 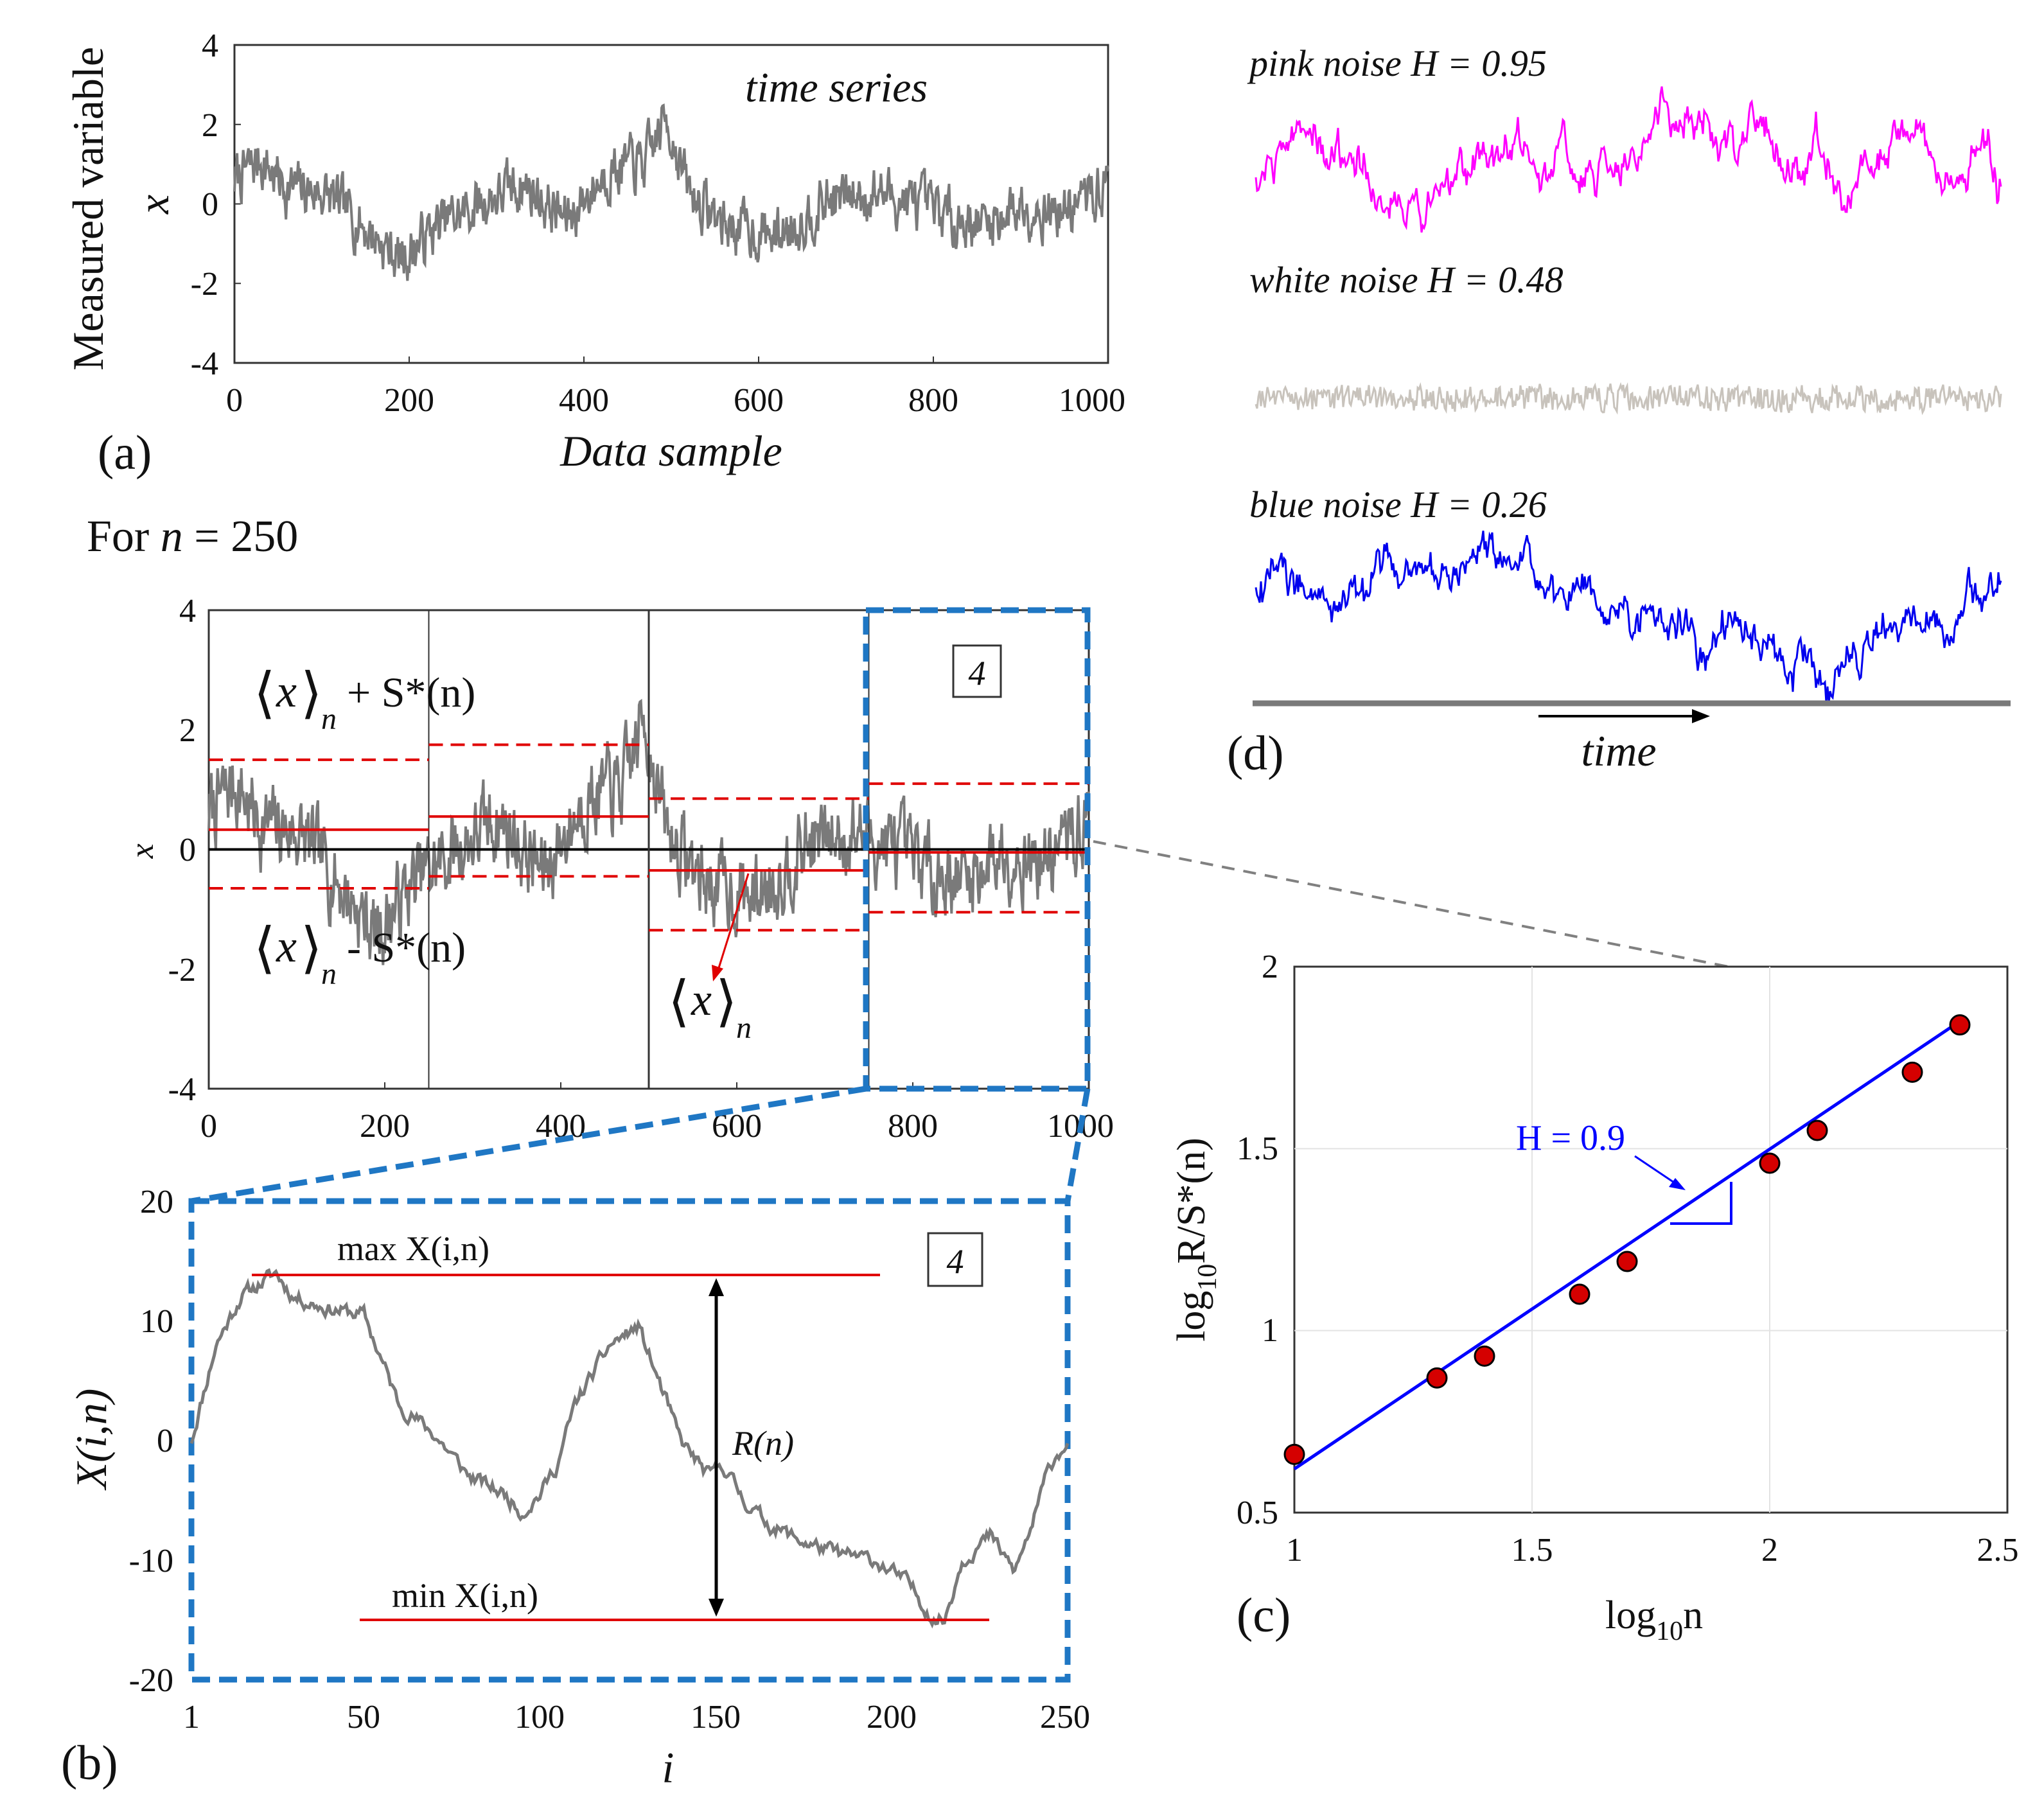 What do you see at coordinates (1669, 1631) in the screenshot?
I see `x-title-sub: 10` at bounding box center [1669, 1631].